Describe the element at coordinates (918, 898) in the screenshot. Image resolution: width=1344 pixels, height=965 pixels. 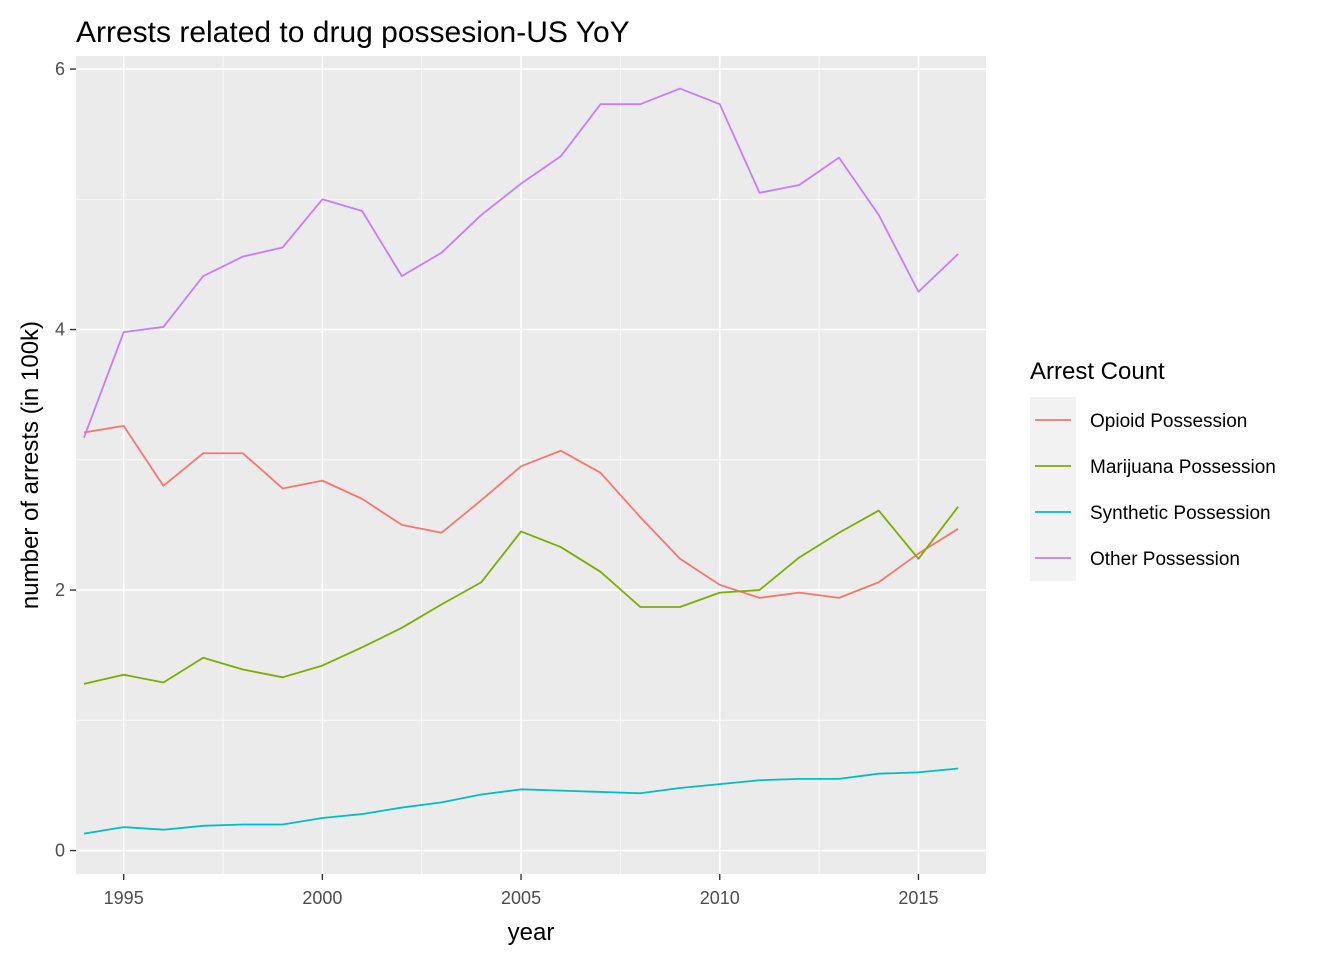
I see `x-tick-label: 2015` at that location.